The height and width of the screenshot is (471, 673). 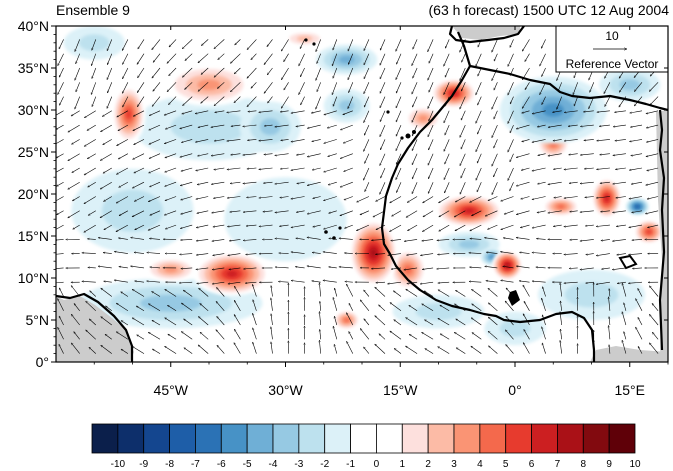 I want to click on lat-tick-label: 40°N, so click(x=33, y=26).